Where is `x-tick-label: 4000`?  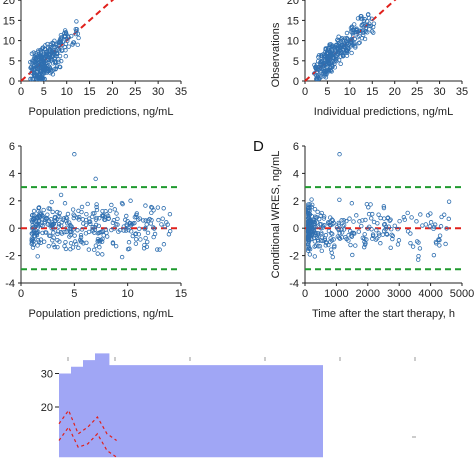 x-tick-label: 4000 is located at coordinates (430, 294).